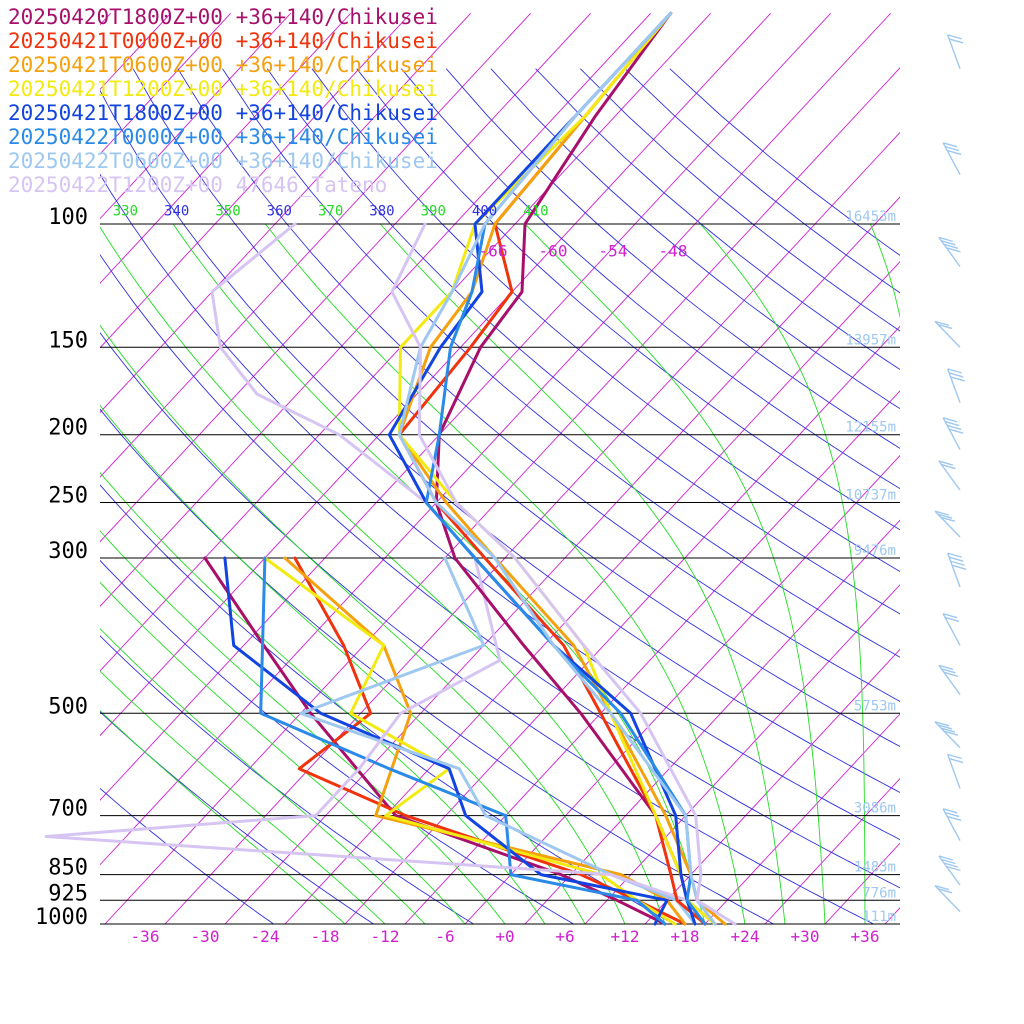 The width and height of the screenshot is (1024, 1024). I want to click on legend-entry: 20250421T0600Z+00 +36+140/Chikusei, so click(223, 65).